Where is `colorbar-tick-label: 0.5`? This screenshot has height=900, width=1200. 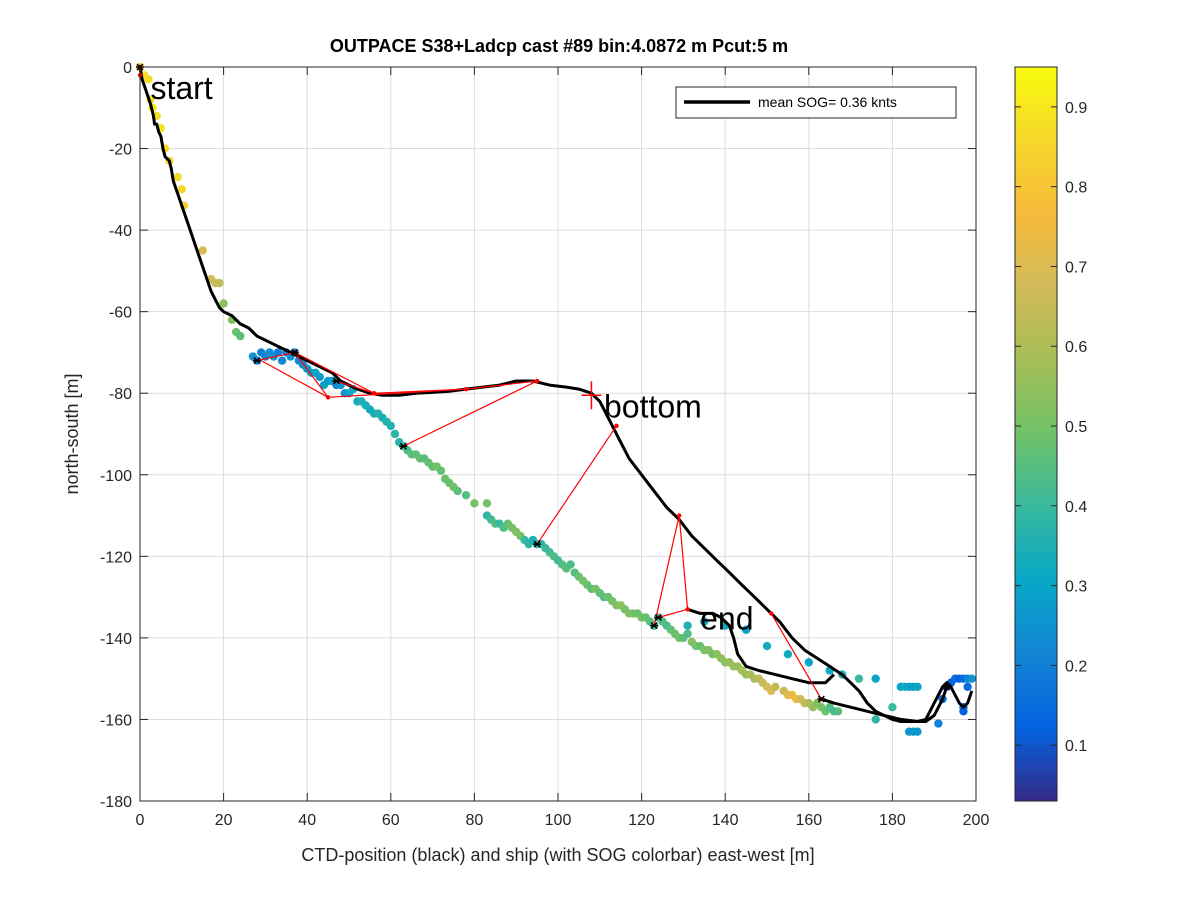
colorbar-tick-label: 0.5 is located at coordinates (1076, 427).